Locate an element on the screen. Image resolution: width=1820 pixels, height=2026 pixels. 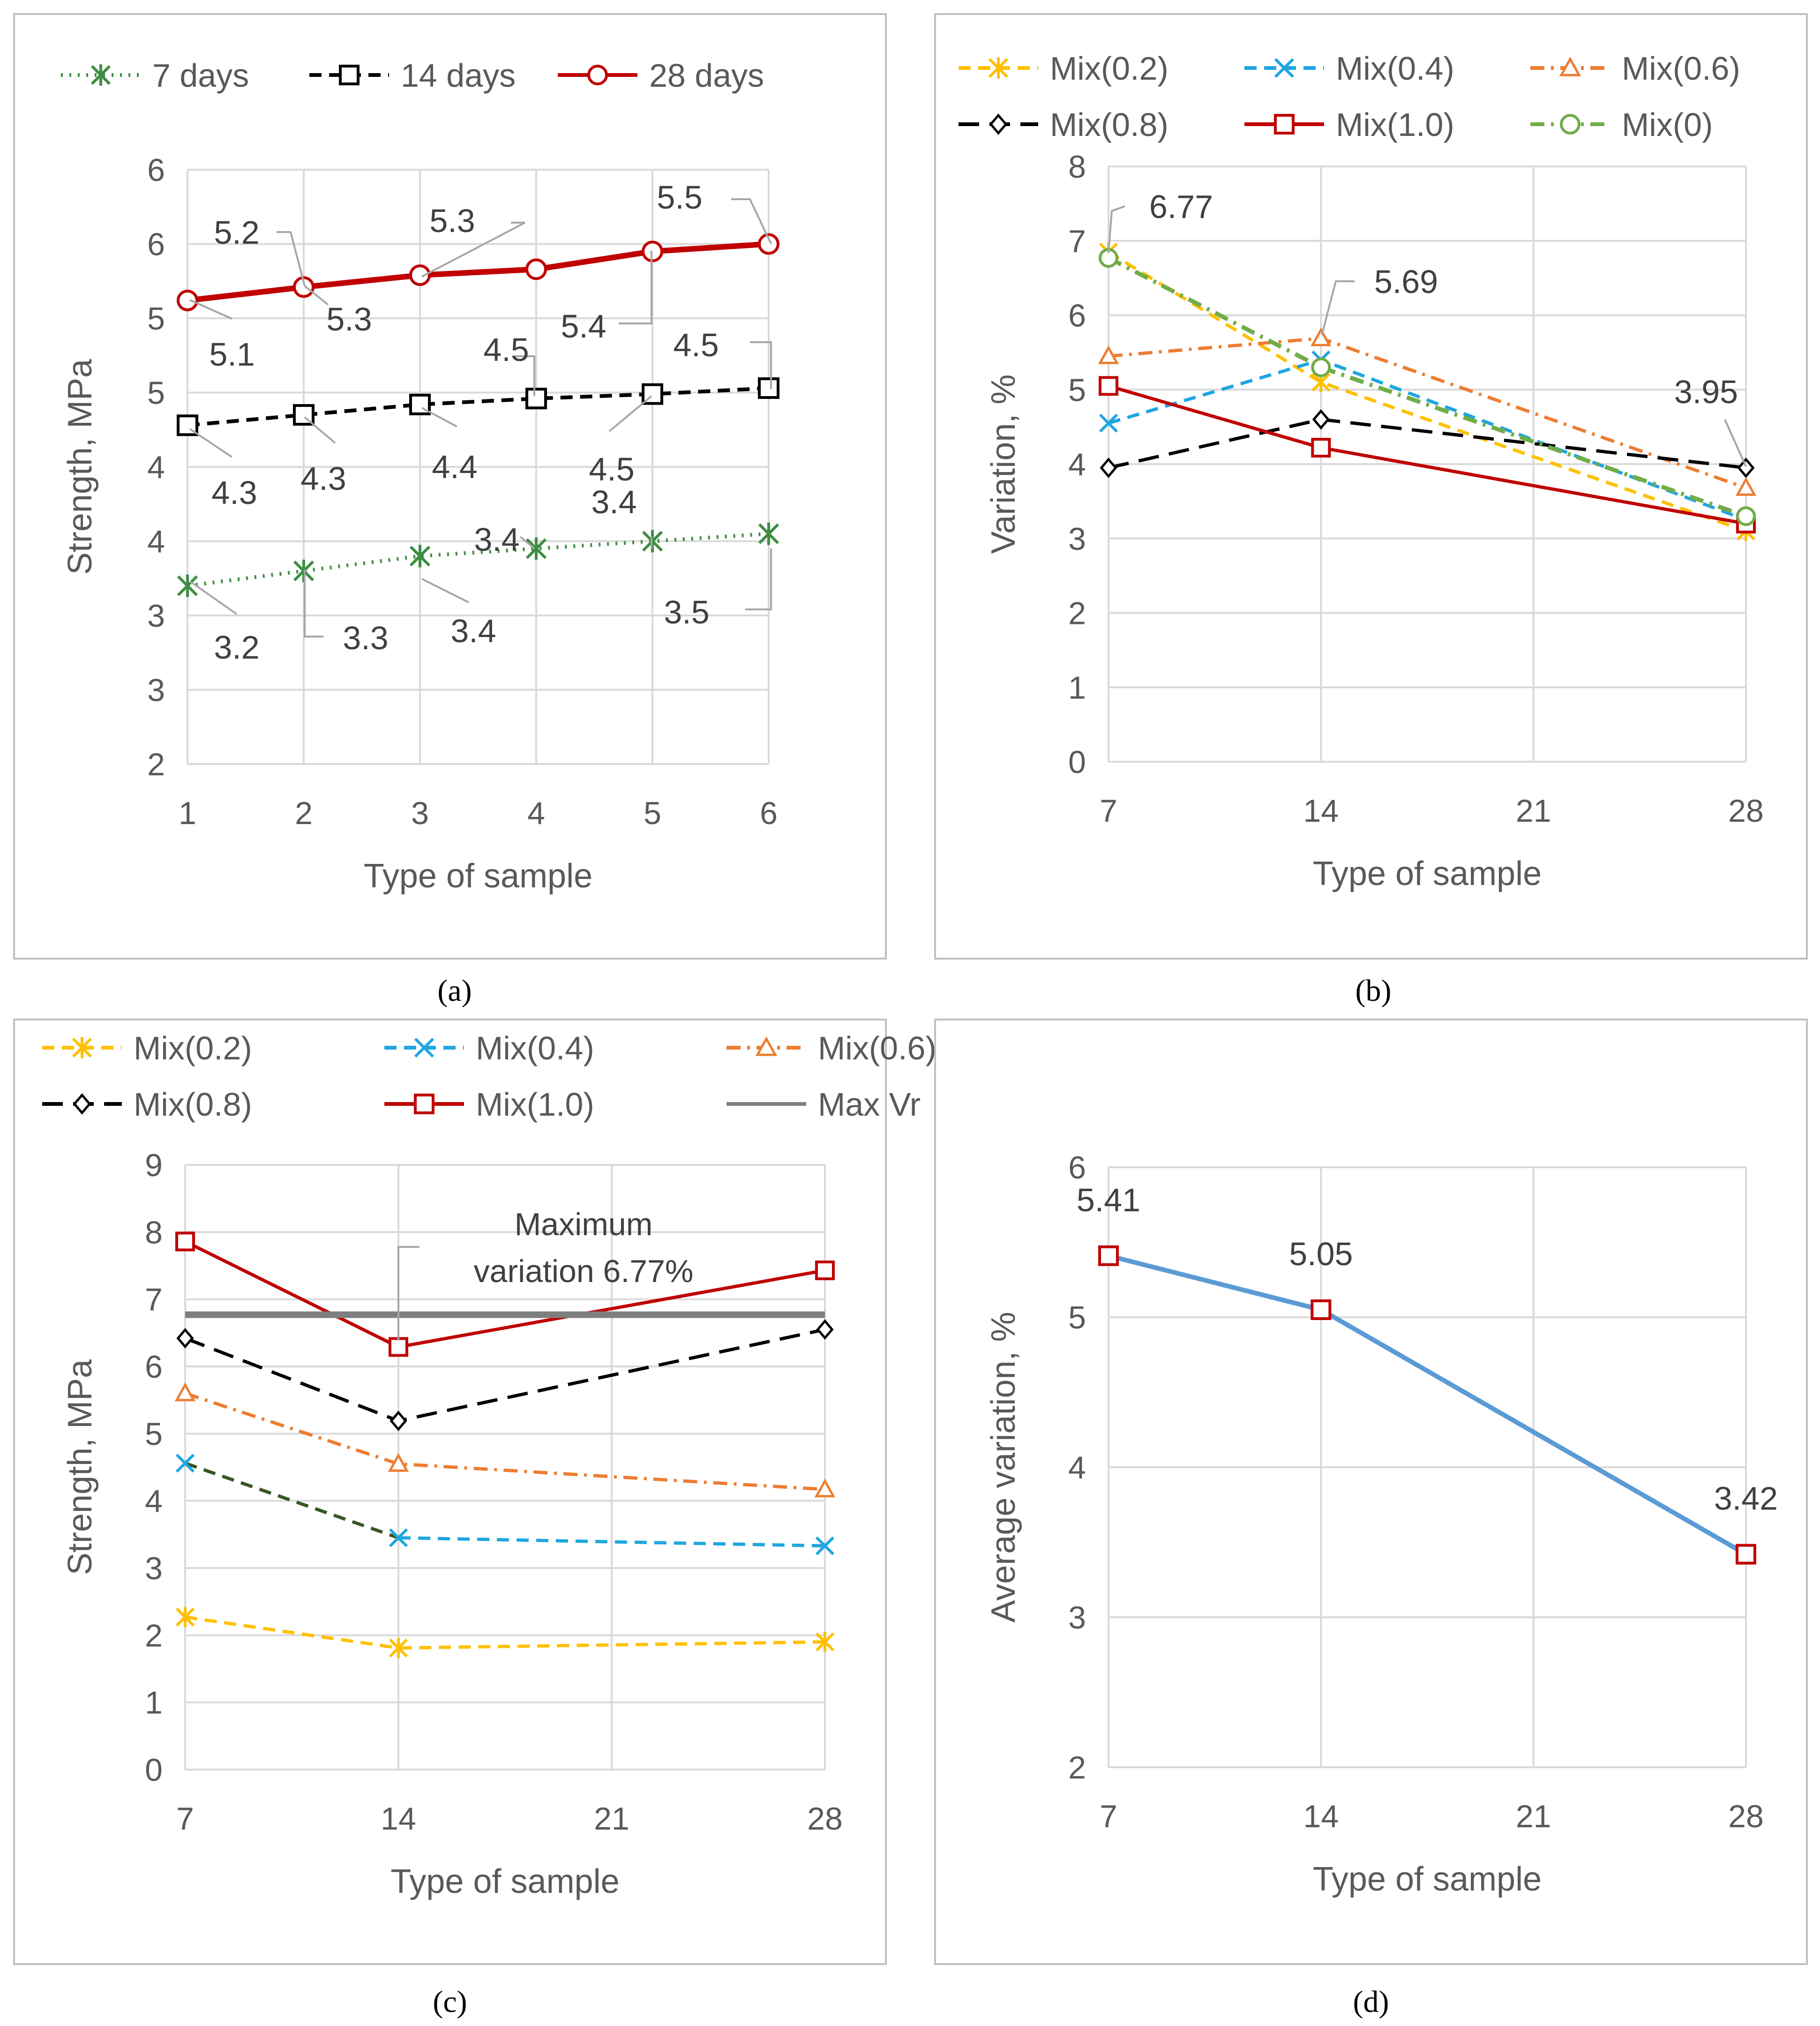
data-label: 3.5 is located at coordinates (686, 612).